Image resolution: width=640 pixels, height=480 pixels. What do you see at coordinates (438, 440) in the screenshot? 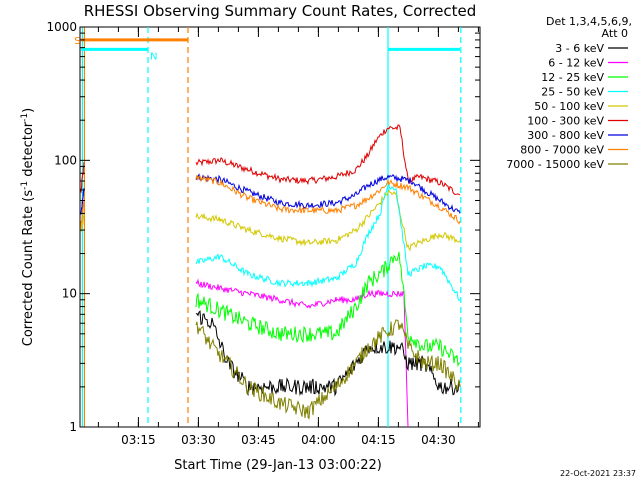
I see `x-tick-label: 04:30` at bounding box center [438, 440].